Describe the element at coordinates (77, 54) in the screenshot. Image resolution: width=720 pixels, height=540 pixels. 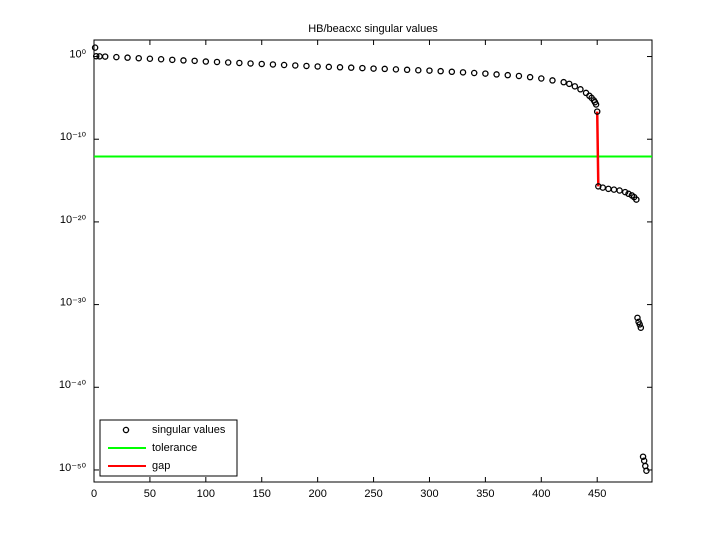
I see `y-tick-label: 10⁰` at that location.